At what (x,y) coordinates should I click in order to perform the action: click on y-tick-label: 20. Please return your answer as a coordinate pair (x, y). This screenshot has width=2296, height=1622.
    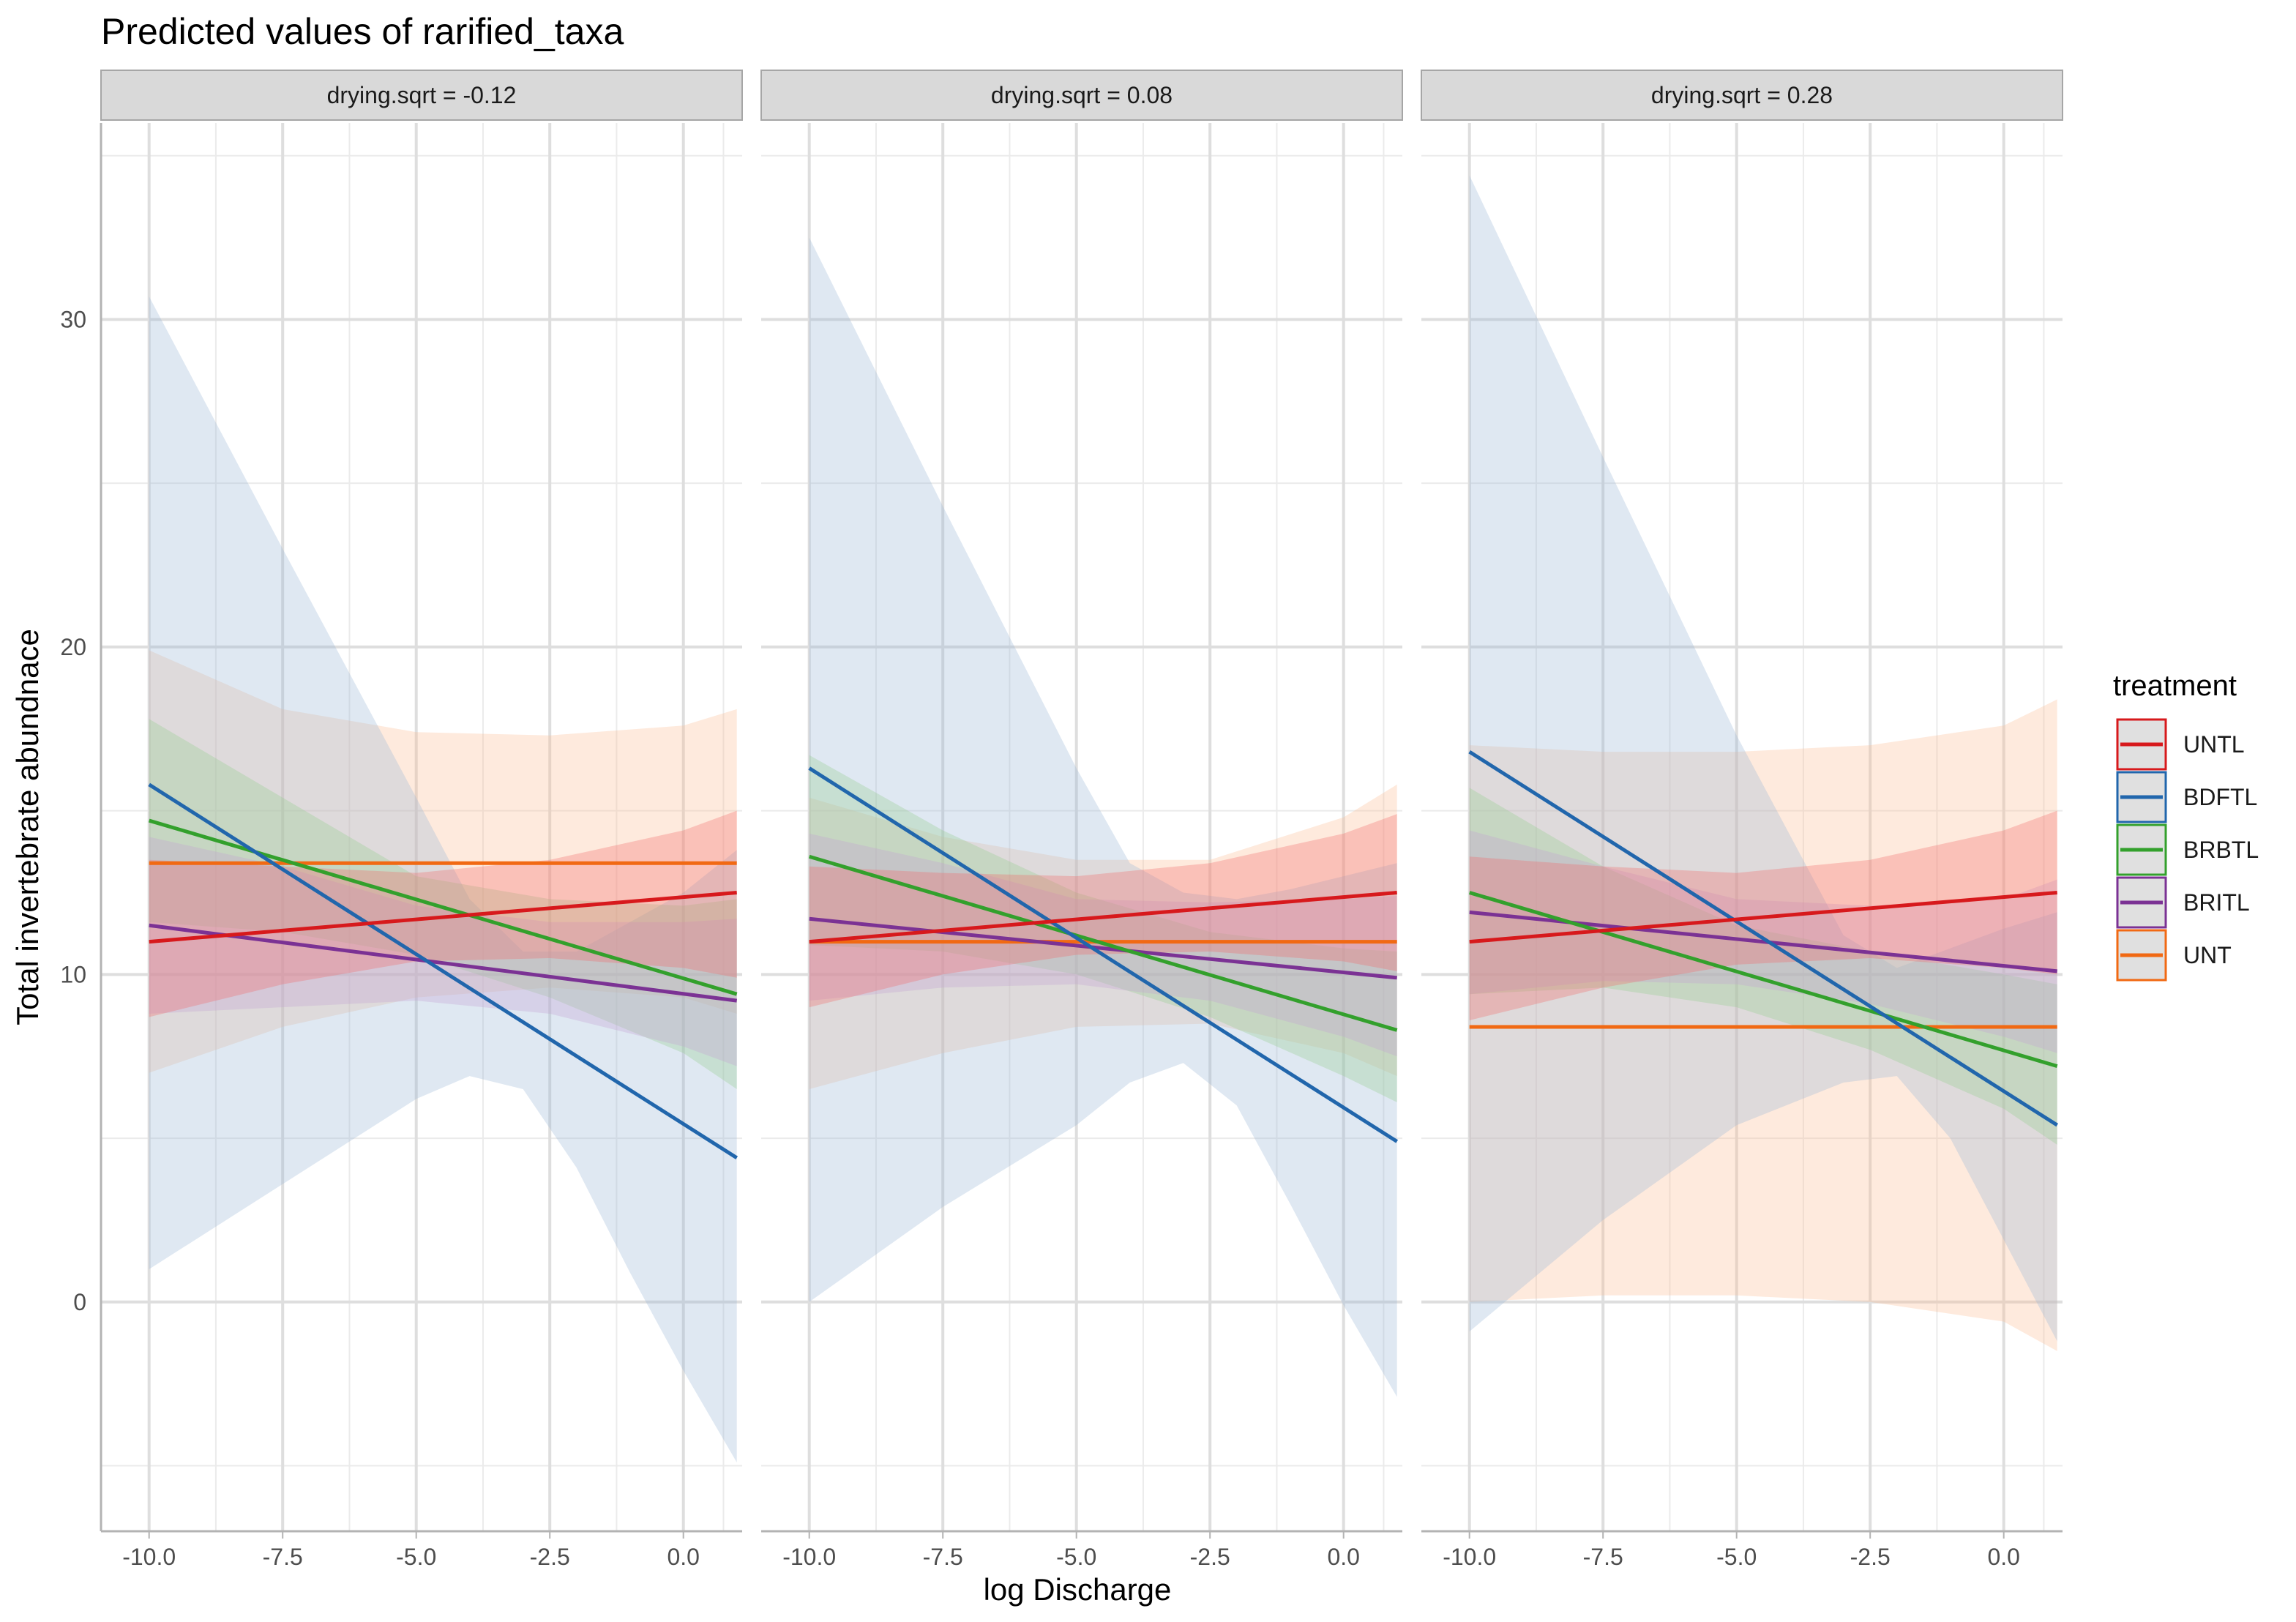
    Looking at the image, I should click on (73, 647).